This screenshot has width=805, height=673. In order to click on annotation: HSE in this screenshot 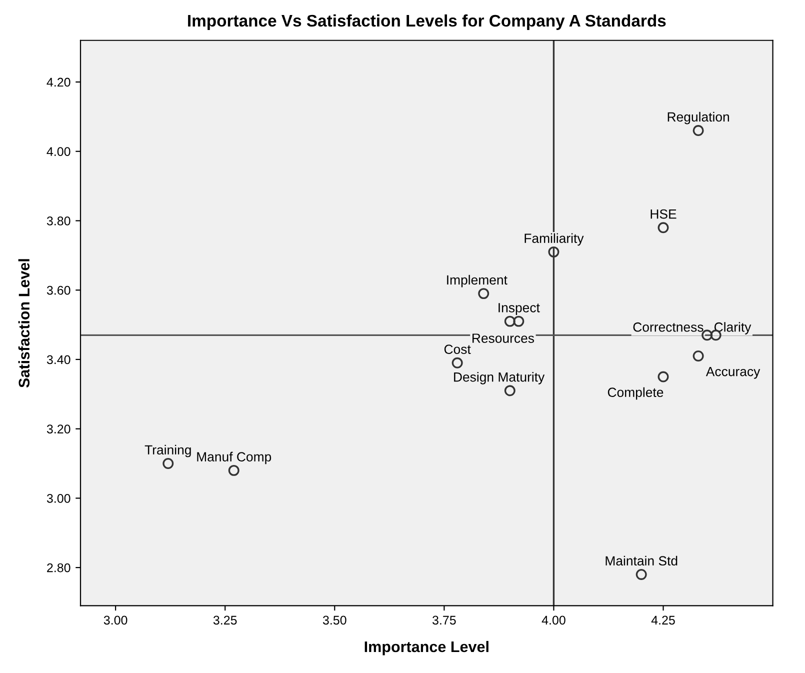, I will do `click(663, 214)`.